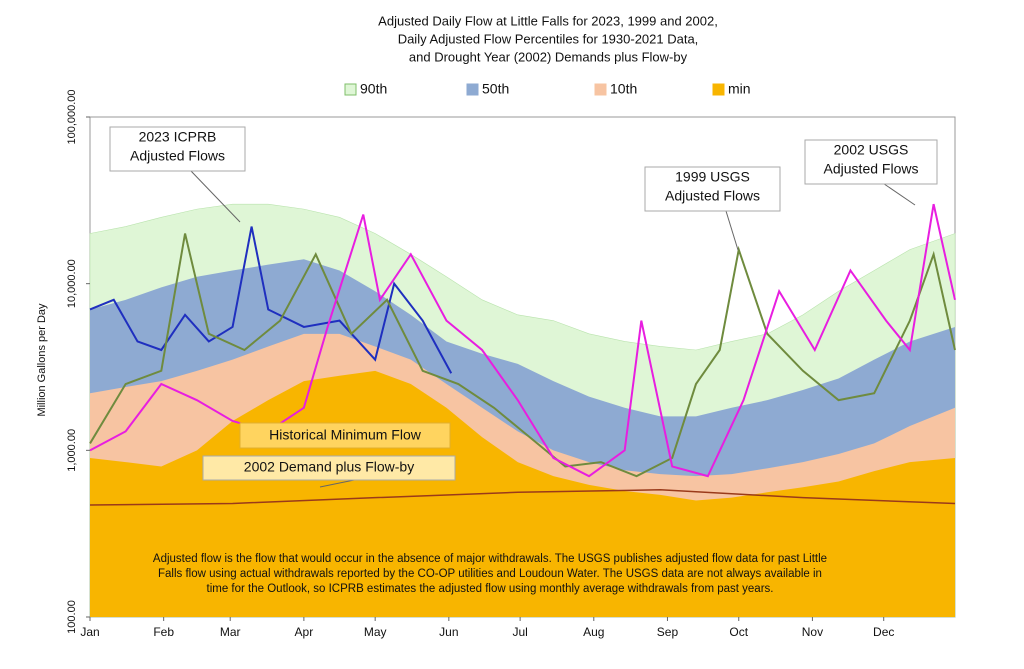  What do you see at coordinates (623, 89) in the screenshot?
I see `legend-label: 10th` at bounding box center [623, 89].